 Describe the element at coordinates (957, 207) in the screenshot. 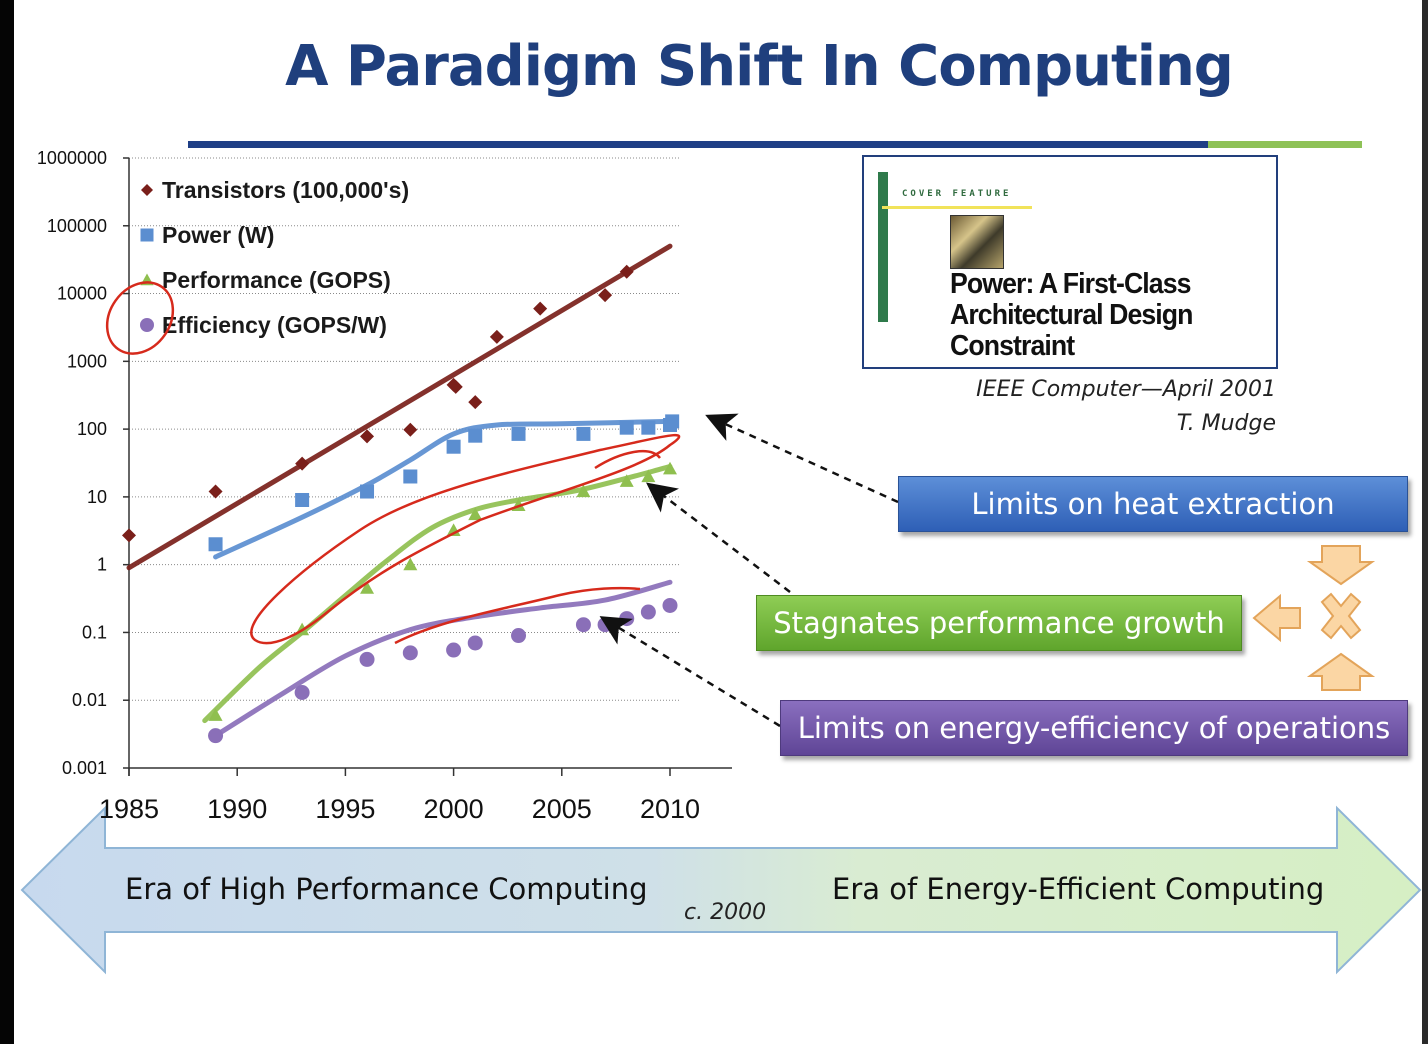

I see `cover-rule` at that location.